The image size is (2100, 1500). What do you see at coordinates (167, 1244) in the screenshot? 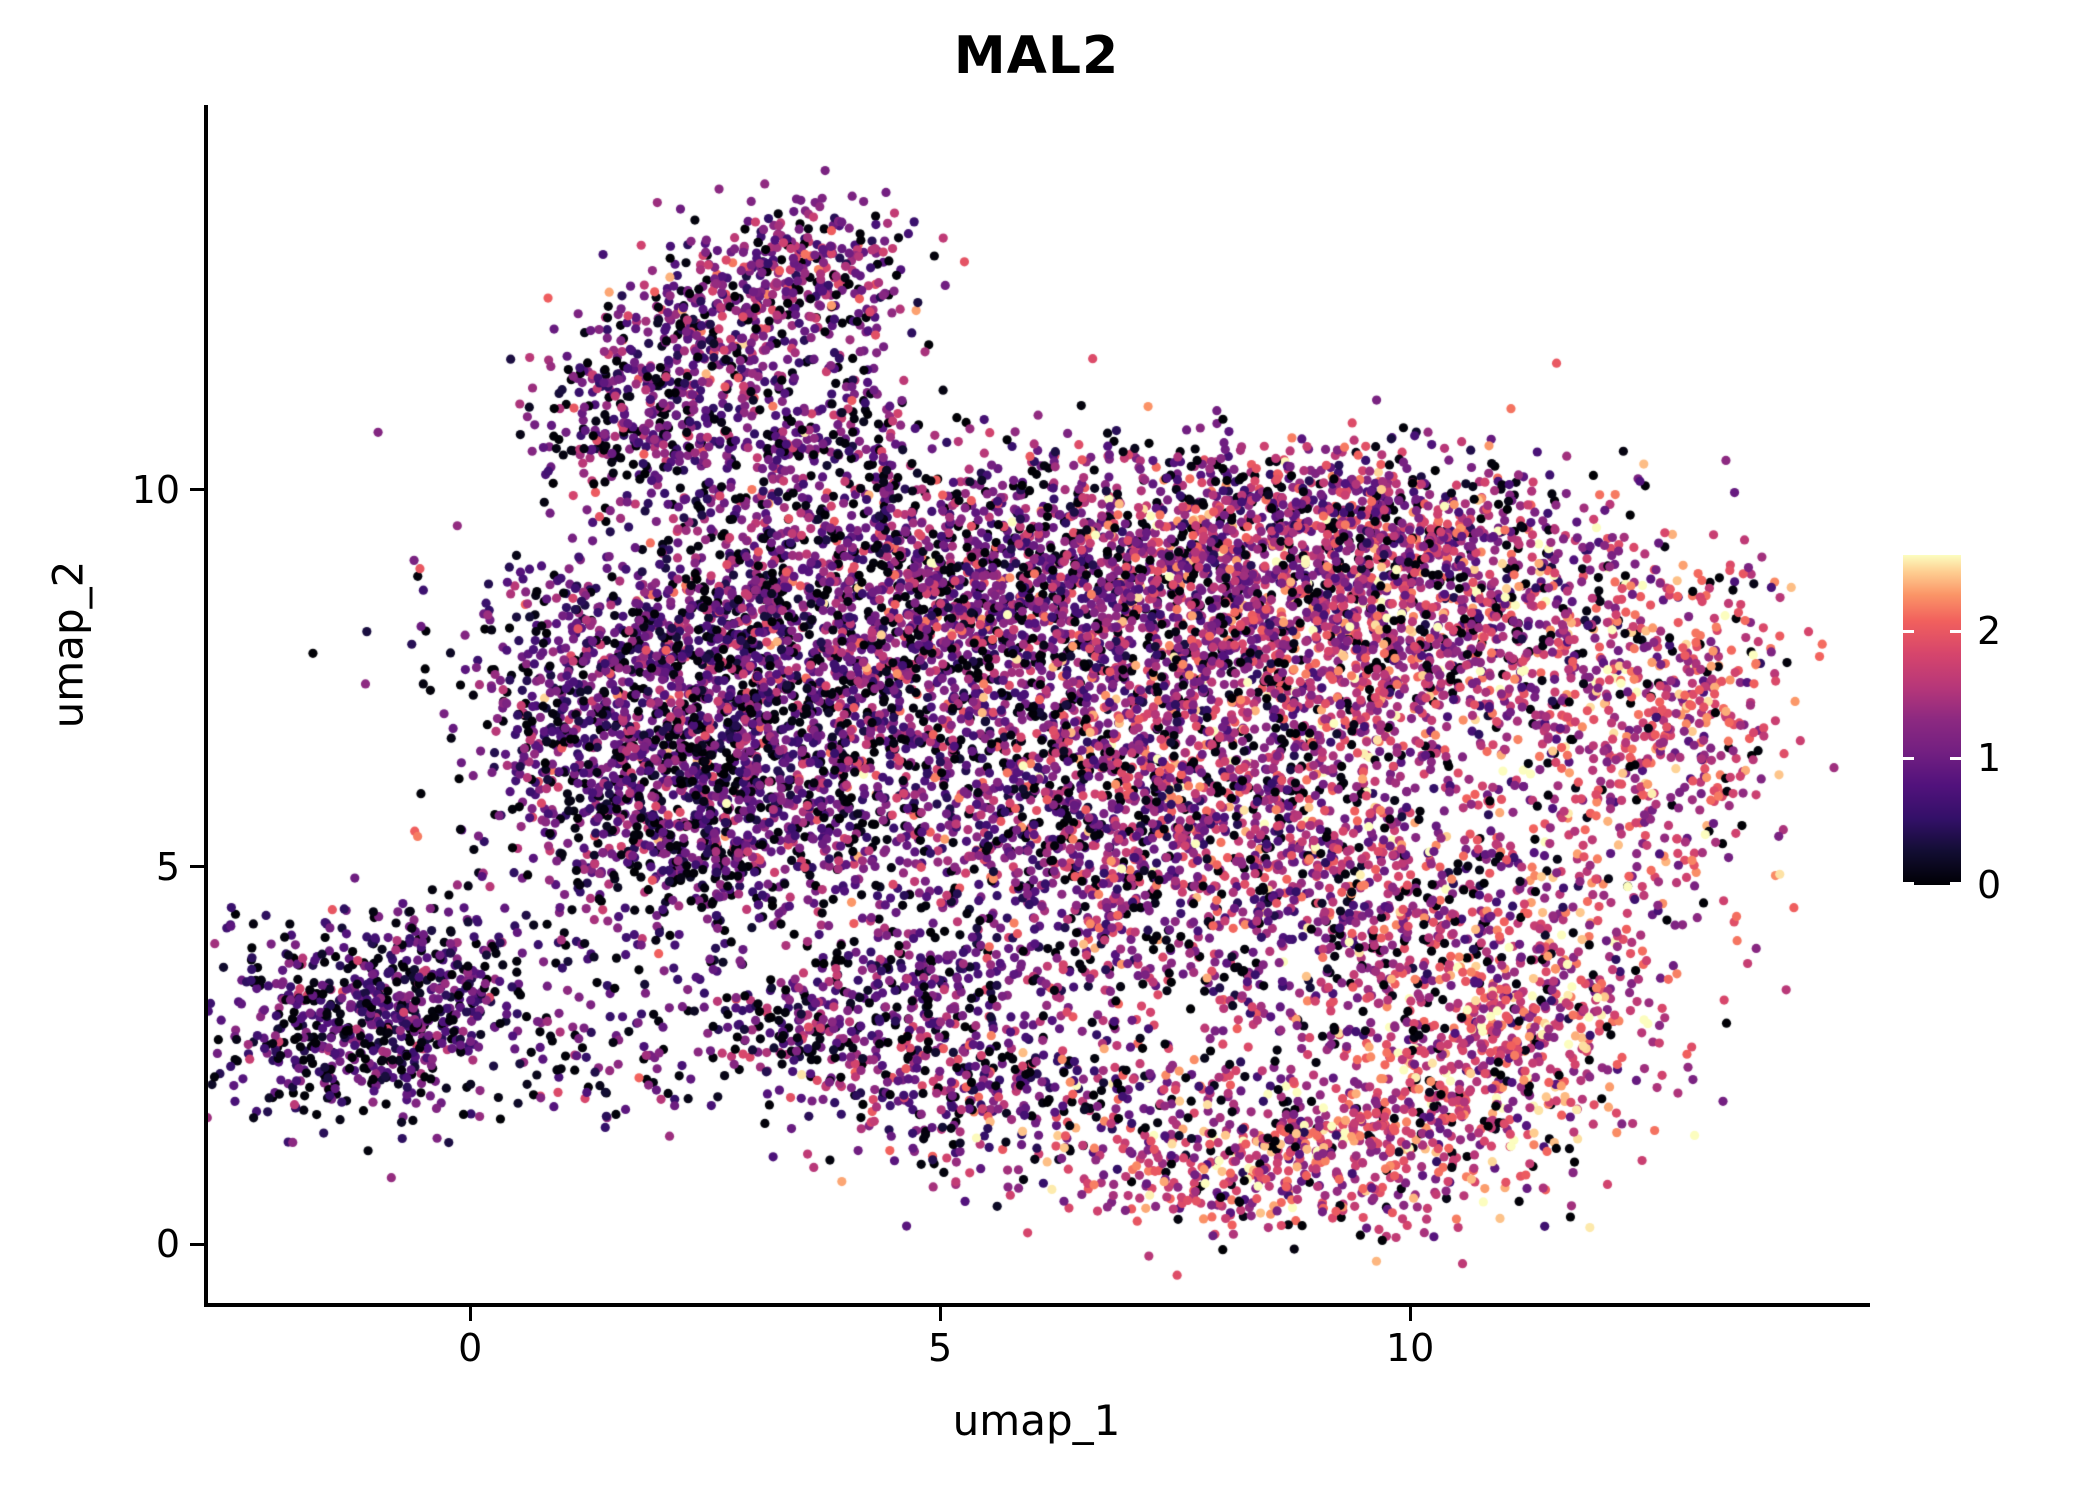
I see `y-tick-label: 0` at bounding box center [167, 1244].